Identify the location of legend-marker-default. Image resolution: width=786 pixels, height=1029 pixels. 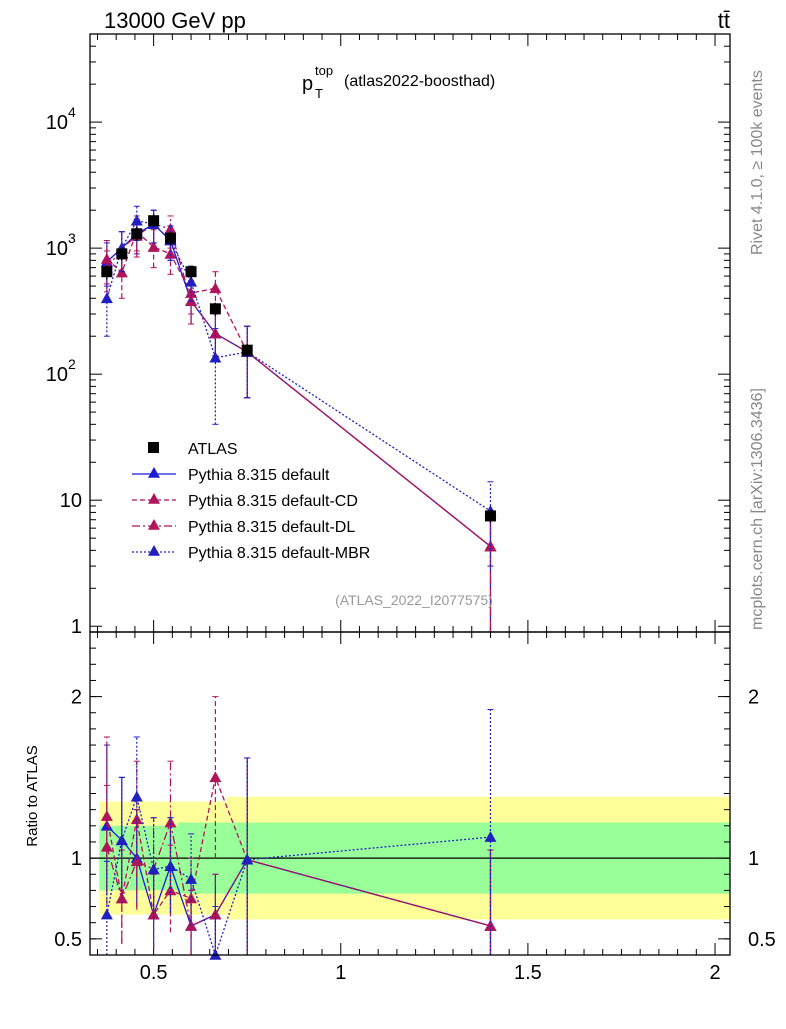
(154, 472).